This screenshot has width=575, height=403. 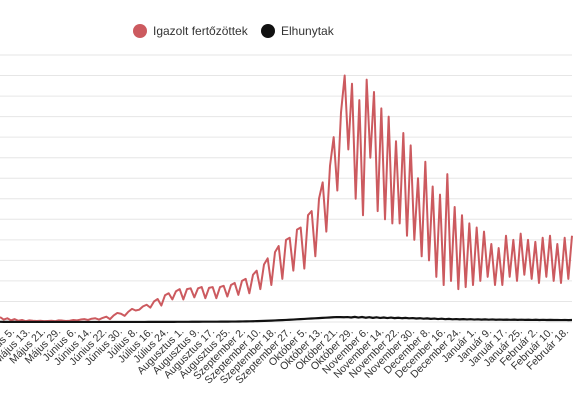 What do you see at coordinates (286, 319) in the screenshot?
I see `series-line-deaths` at bounding box center [286, 319].